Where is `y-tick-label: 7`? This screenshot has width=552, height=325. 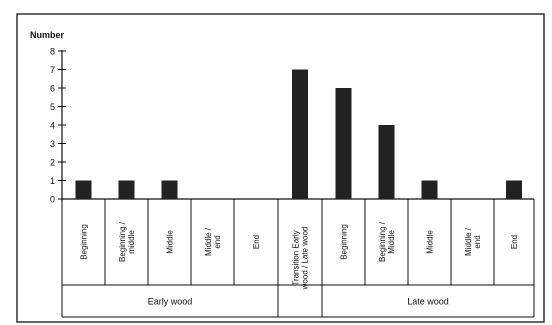 y-tick-label: 7 is located at coordinates (52, 70).